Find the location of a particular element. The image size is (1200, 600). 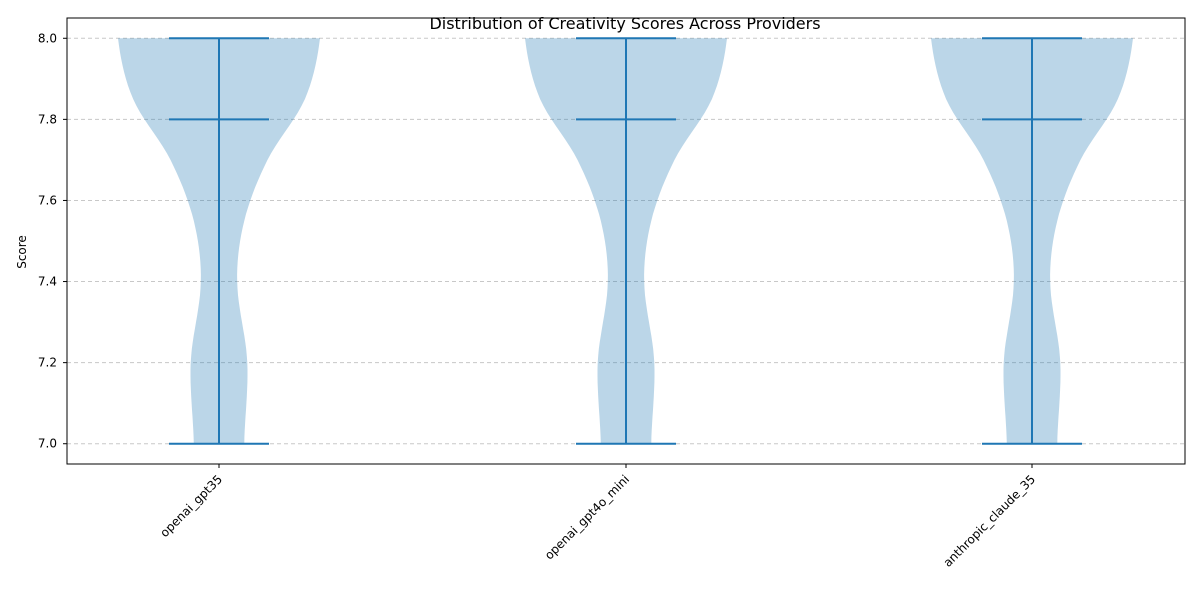

y-axis: 7.0 7.2 7.4 7.6 7.8 8.0 is located at coordinates (52, 241).